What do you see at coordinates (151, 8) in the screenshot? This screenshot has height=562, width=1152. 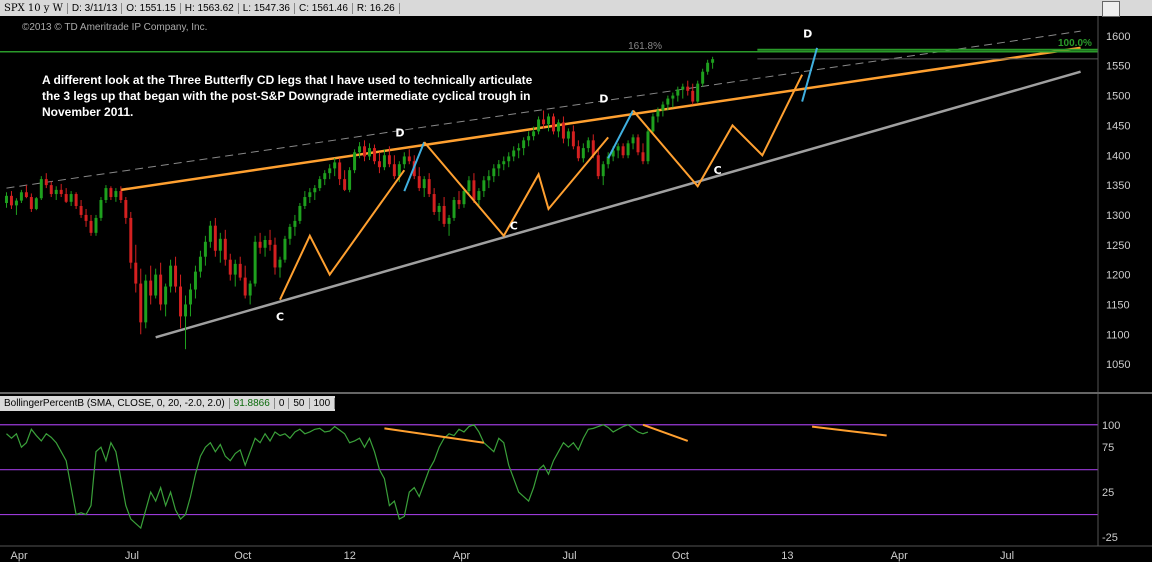 I see `open-label: O: 1551.15` at bounding box center [151, 8].